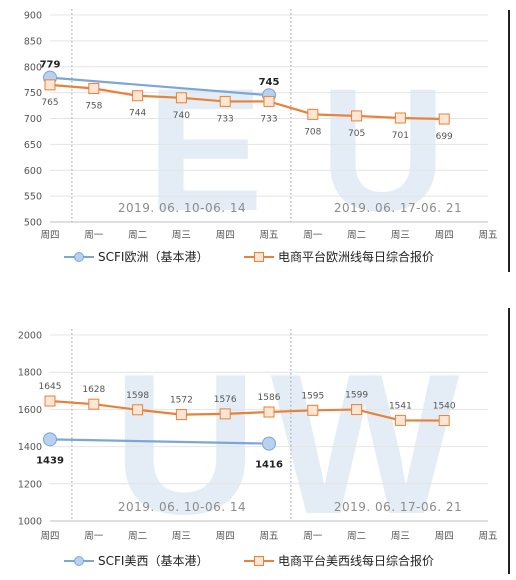  Describe the element at coordinates (33, 145) in the screenshot. I see `y-tick-label: 650` at that location.